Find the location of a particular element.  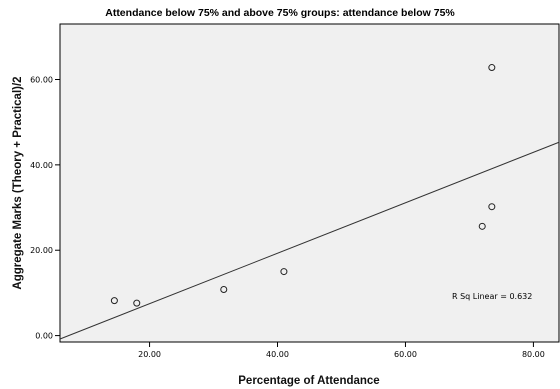

x-axis-label: Percentage of Attendance is located at coordinates (308, 381).